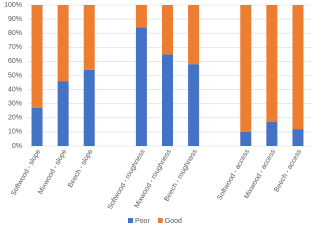  I want to click on y-tick-label: 50%, so click(15, 75).